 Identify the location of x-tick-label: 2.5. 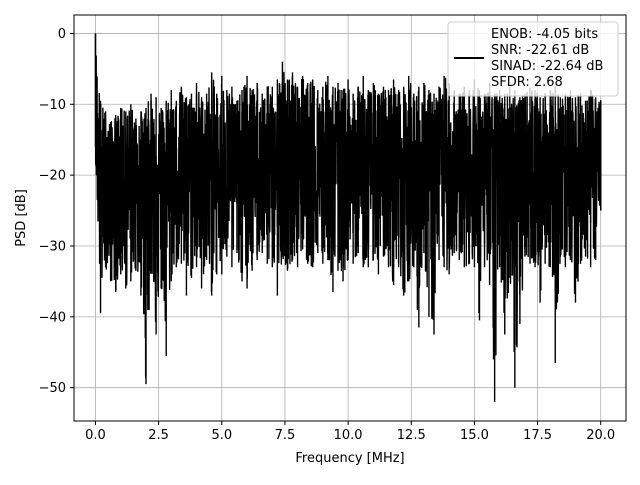
(158, 435).